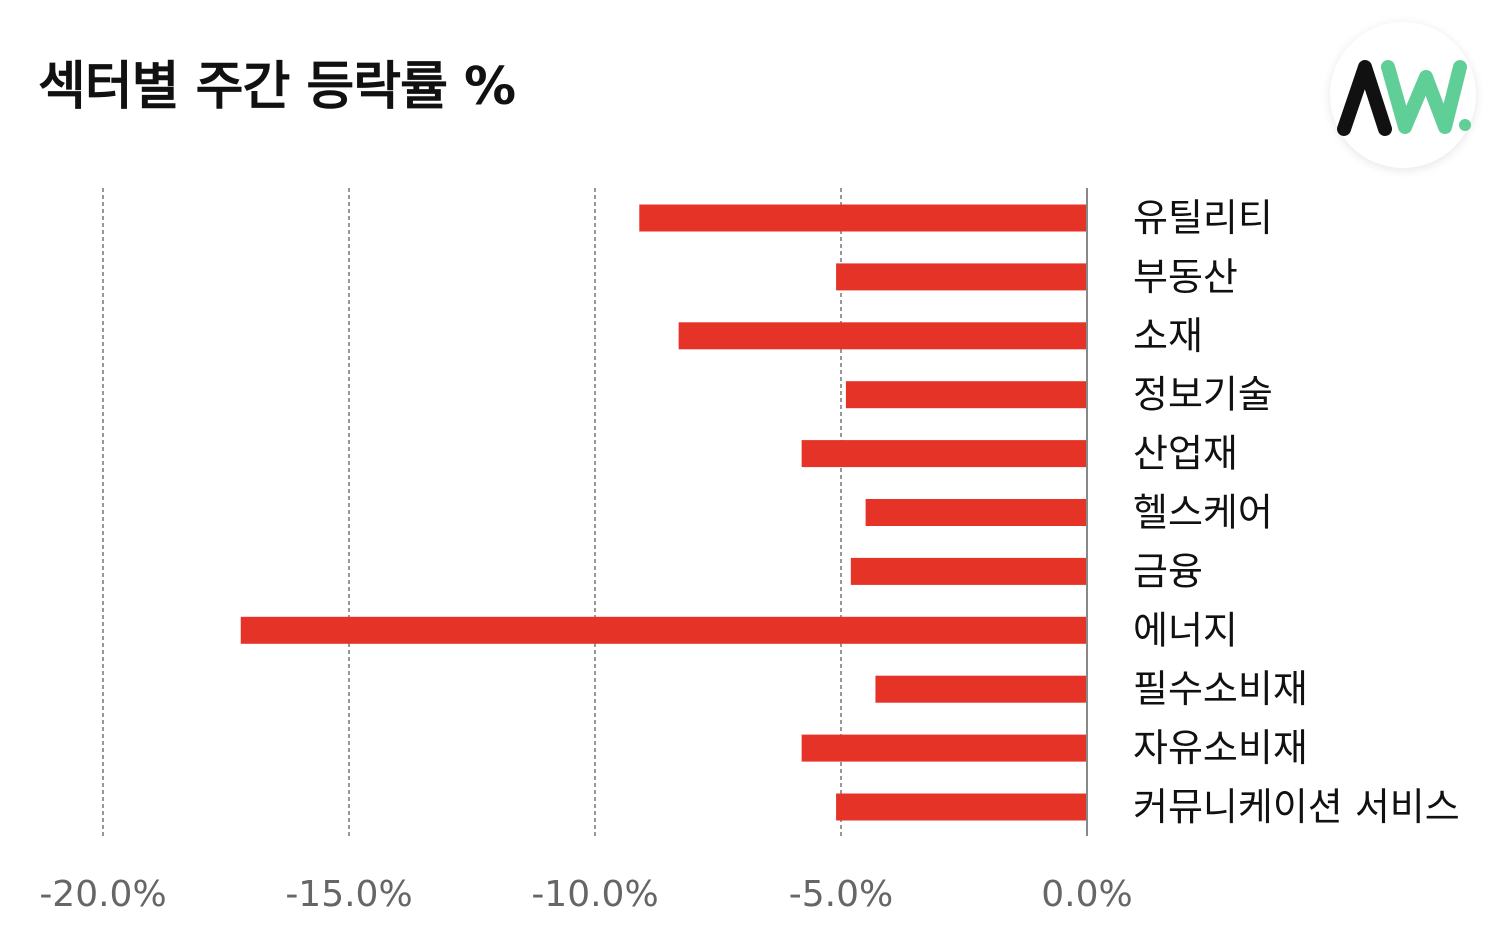 Image resolution: width=1510 pixels, height=944 pixels. What do you see at coordinates (1168, 571) in the screenshot?
I see `category-label: 금융` at bounding box center [1168, 571].